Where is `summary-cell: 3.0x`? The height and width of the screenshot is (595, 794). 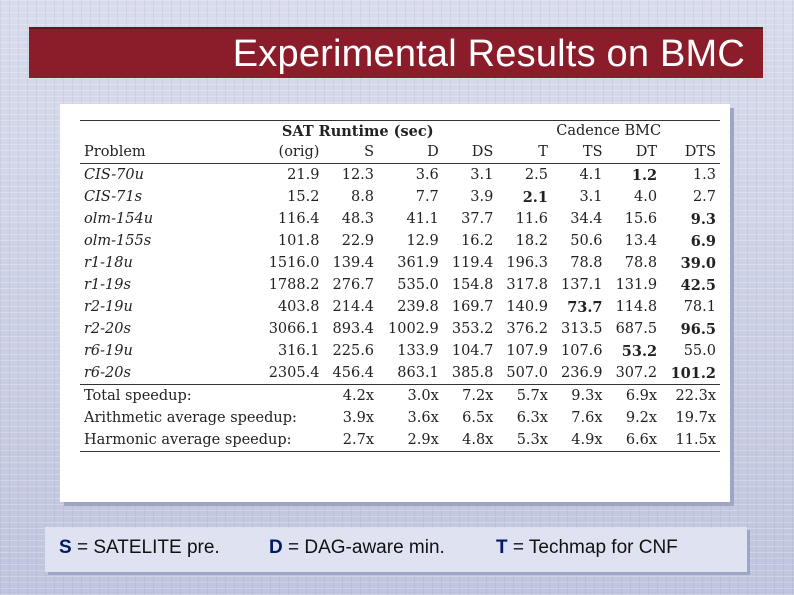
summary-cell: 3.0x is located at coordinates (423, 396).